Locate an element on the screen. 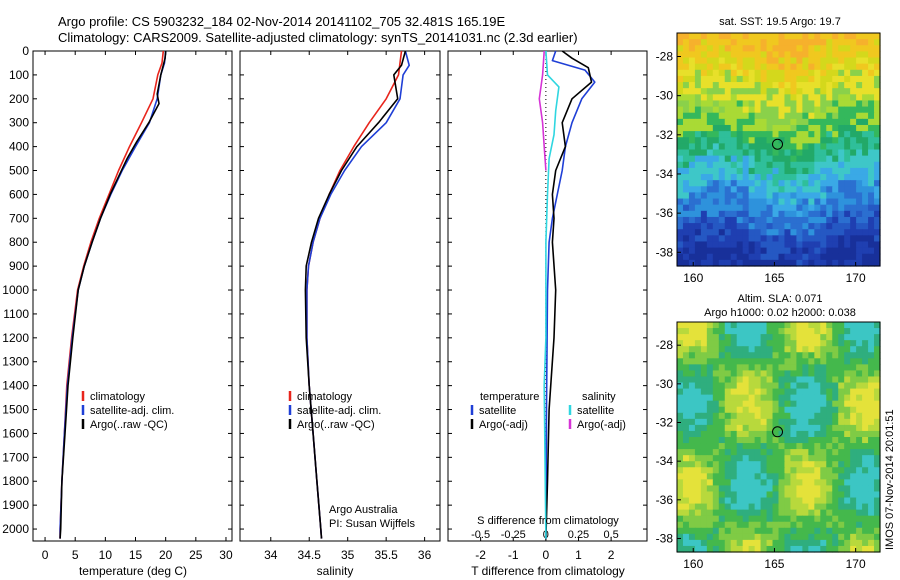  map-y-tick-label: -32 is located at coordinates (665, 423).